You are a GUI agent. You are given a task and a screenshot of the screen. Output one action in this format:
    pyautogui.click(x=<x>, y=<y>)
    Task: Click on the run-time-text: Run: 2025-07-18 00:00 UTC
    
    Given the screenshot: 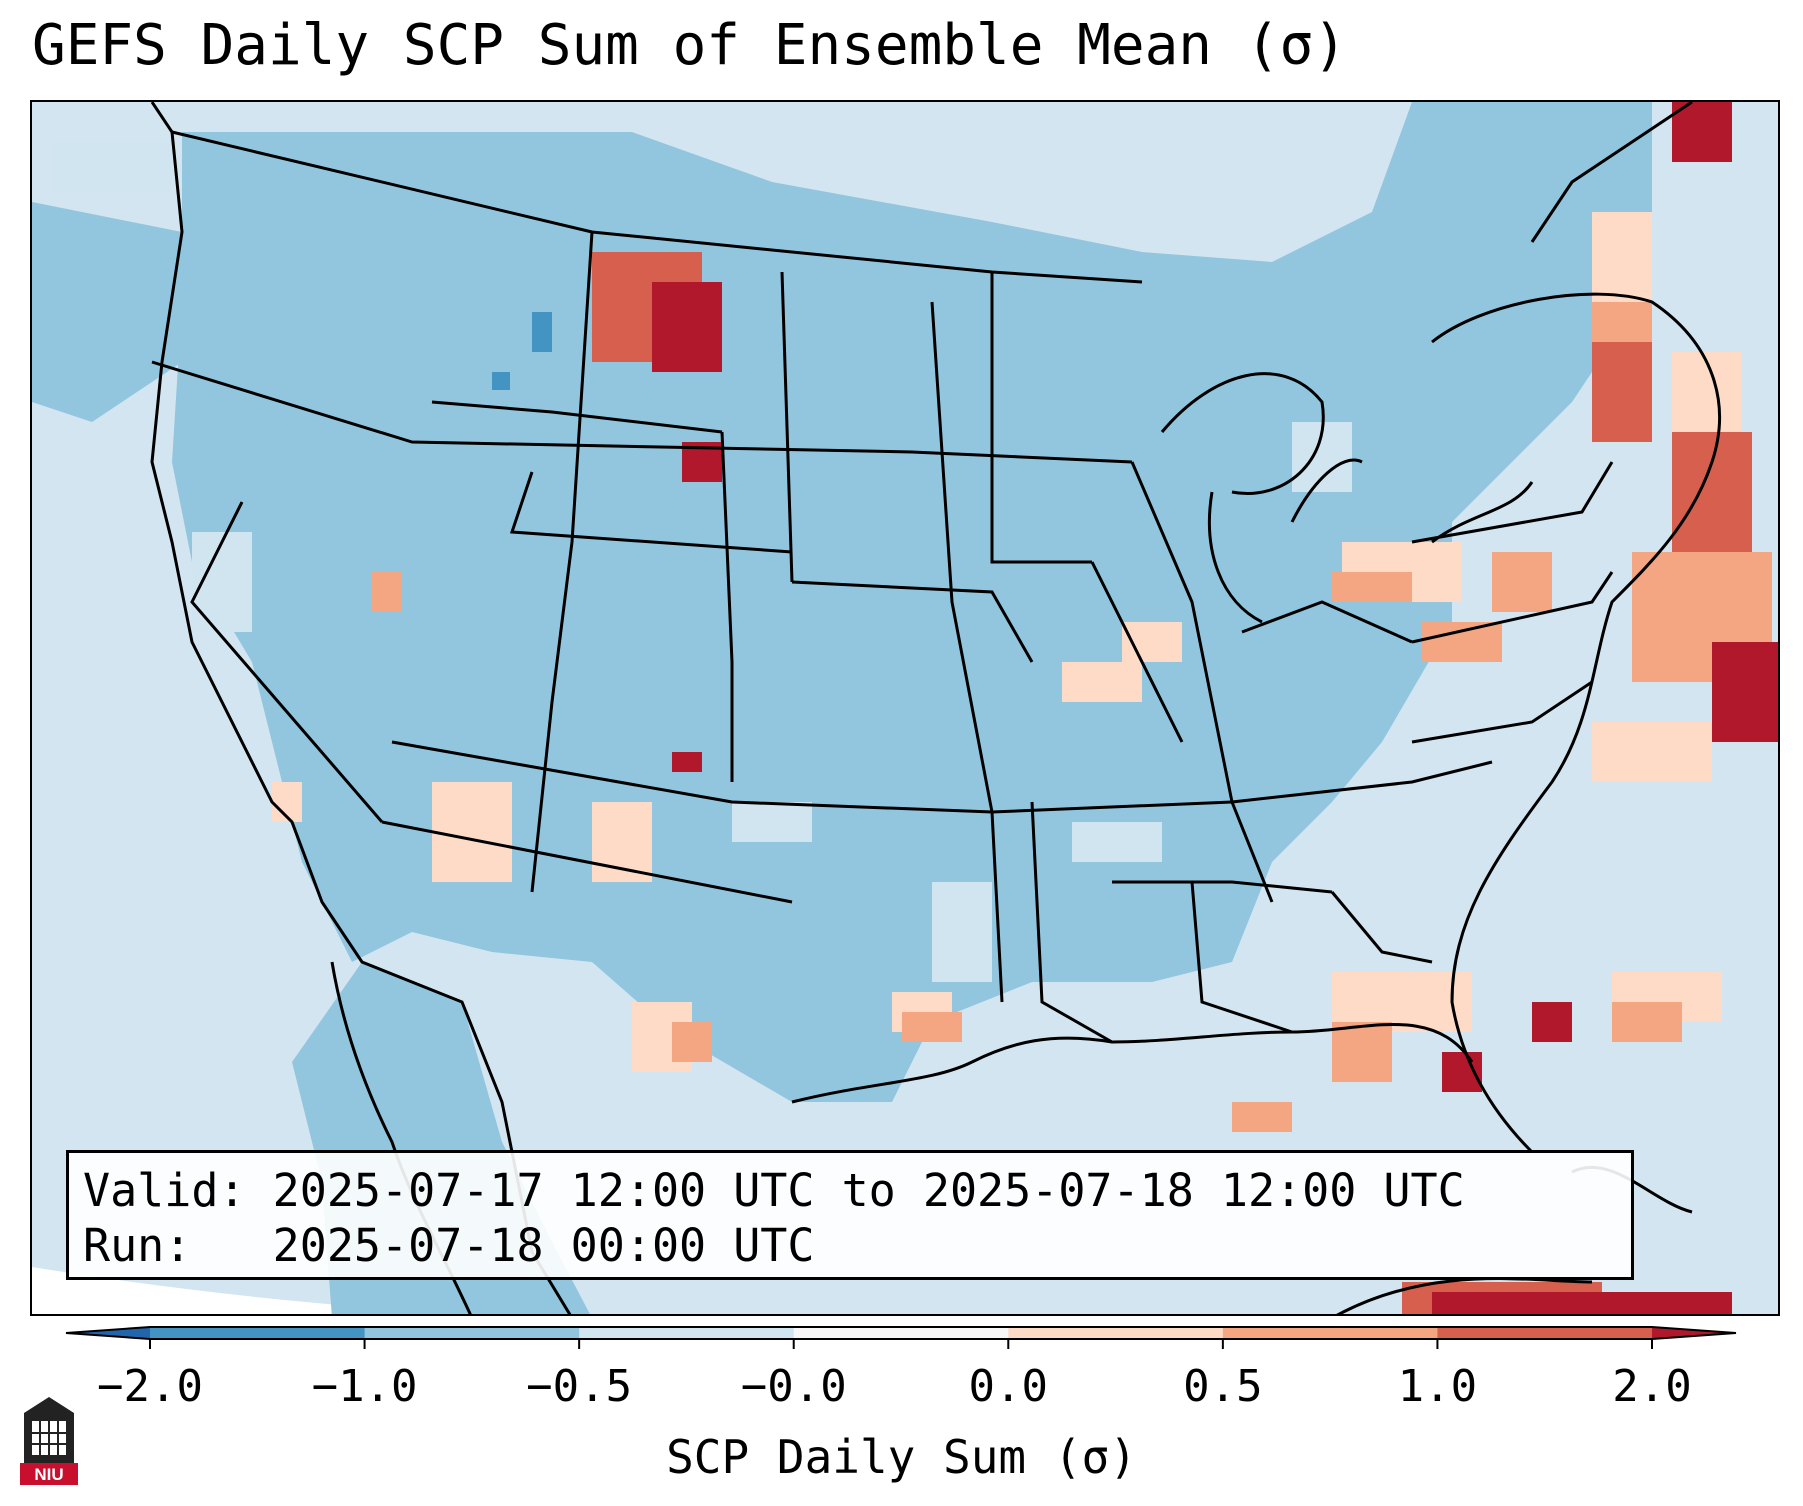 What is the action you would take?
    pyautogui.click(x=449, y=1245)
    